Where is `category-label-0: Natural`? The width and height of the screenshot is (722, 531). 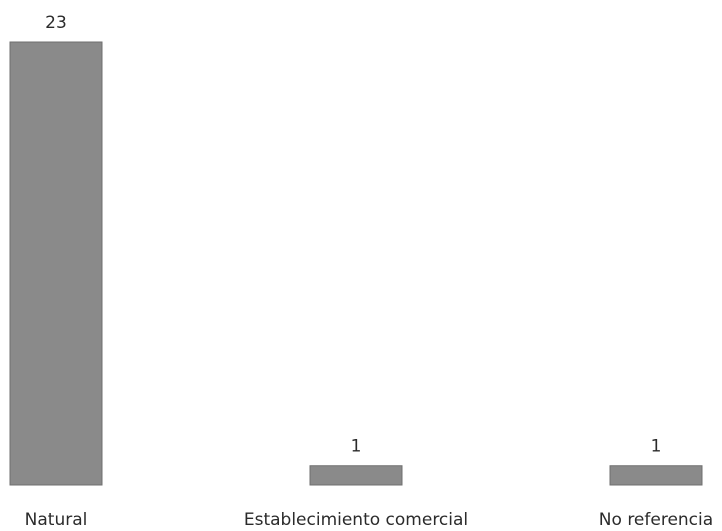
category-label-0: Natural is located at coordinates (56, 520).